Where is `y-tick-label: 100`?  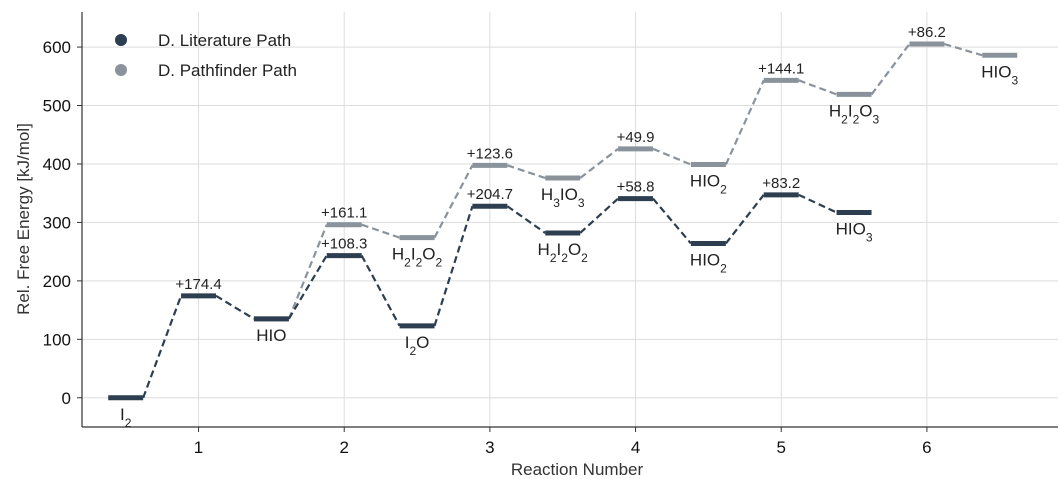
y-tick-label: 100 is located at coordinates (57, 339).